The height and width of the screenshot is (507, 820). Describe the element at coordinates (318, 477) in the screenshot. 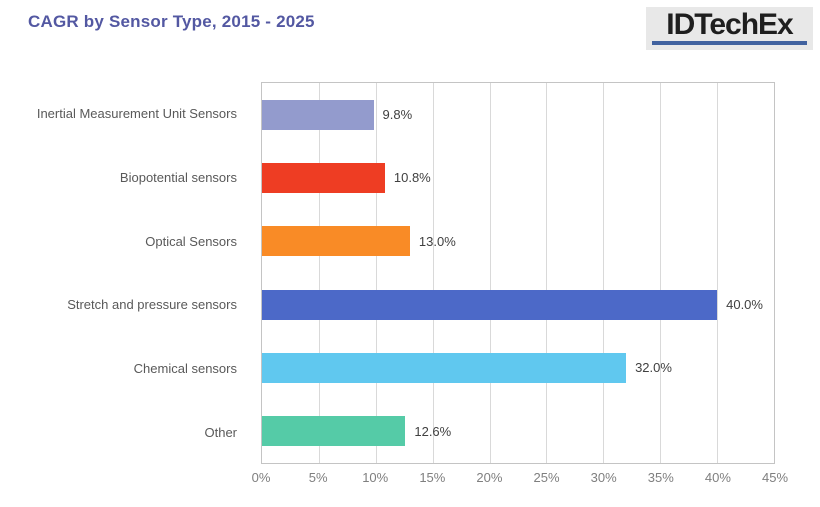

I see `x-tick-label: 5%` at that location.